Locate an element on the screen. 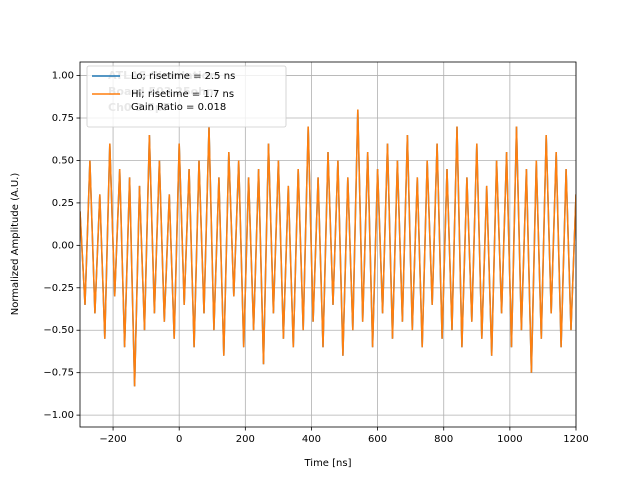 Image resolution: width=640 pixels, height=480 pixels. x-tick-label: 1000 is located at coordinates (509, 439).